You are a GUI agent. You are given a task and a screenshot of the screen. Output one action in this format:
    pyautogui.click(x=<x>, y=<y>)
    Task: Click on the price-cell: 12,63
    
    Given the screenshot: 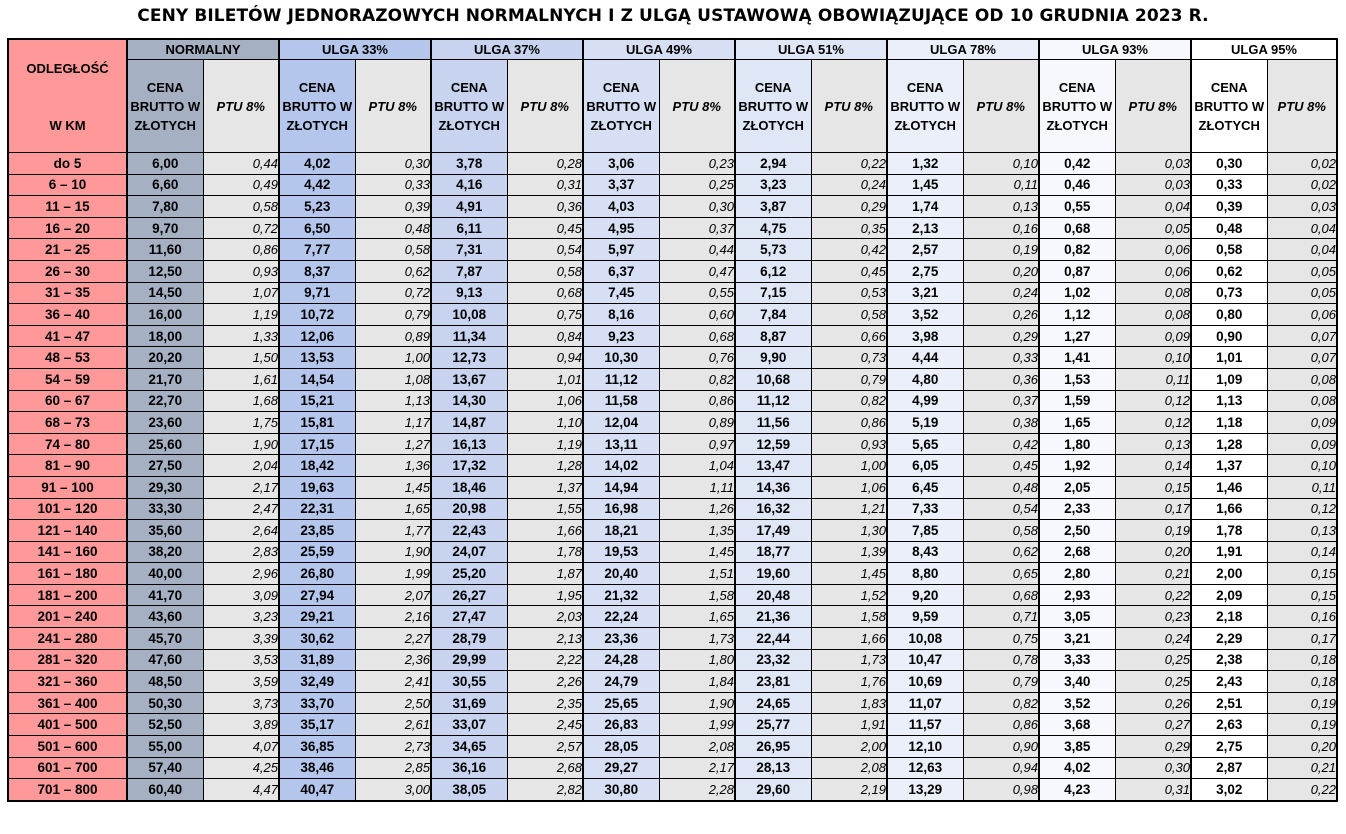 What is the action you would take?
    pyautogui.click(x=925, y=768)
    